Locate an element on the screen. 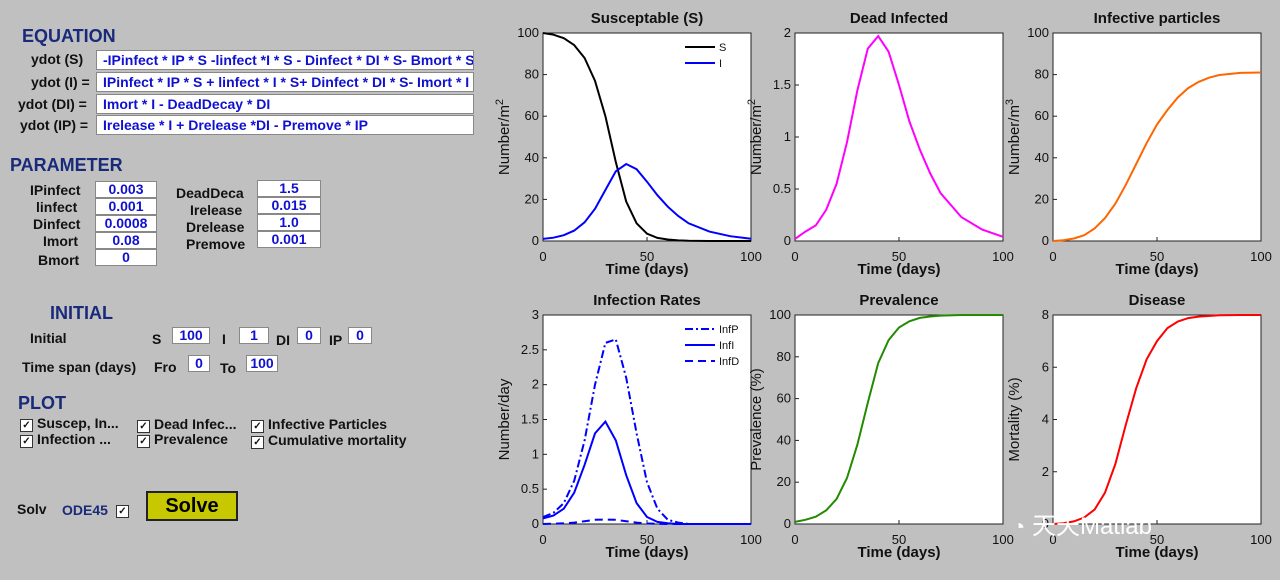 The image size is (1280, 580). initial-s-field: 100 is located at coordinates (191, 335).